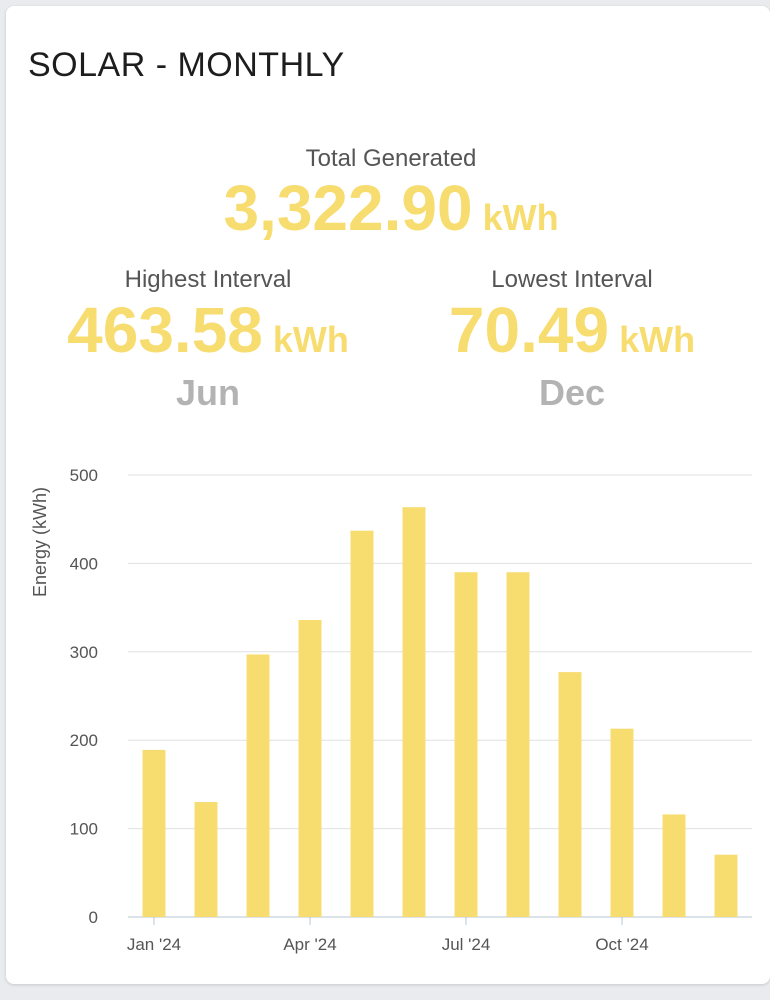 This screenshot has width=770, height=1000. I want to click on lowest-interval-month: Dec, so click(572, 392).